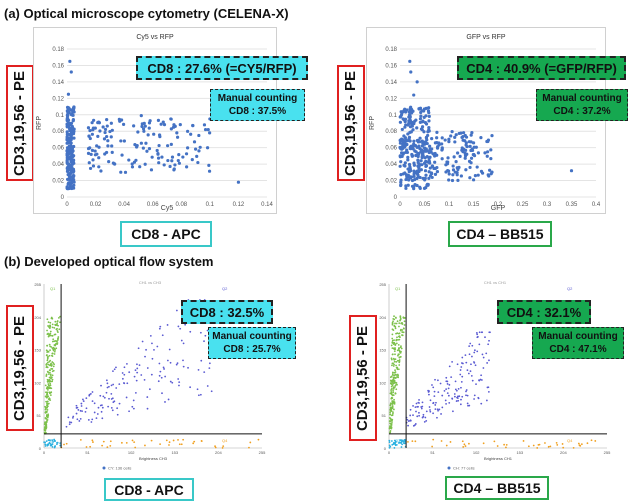 The width and height of the screenshot is (628, 501). What do you see at coordinates (40, 448) in the screenshot?
I see `y-tick-label: 0` at bounding box center [40, 448].